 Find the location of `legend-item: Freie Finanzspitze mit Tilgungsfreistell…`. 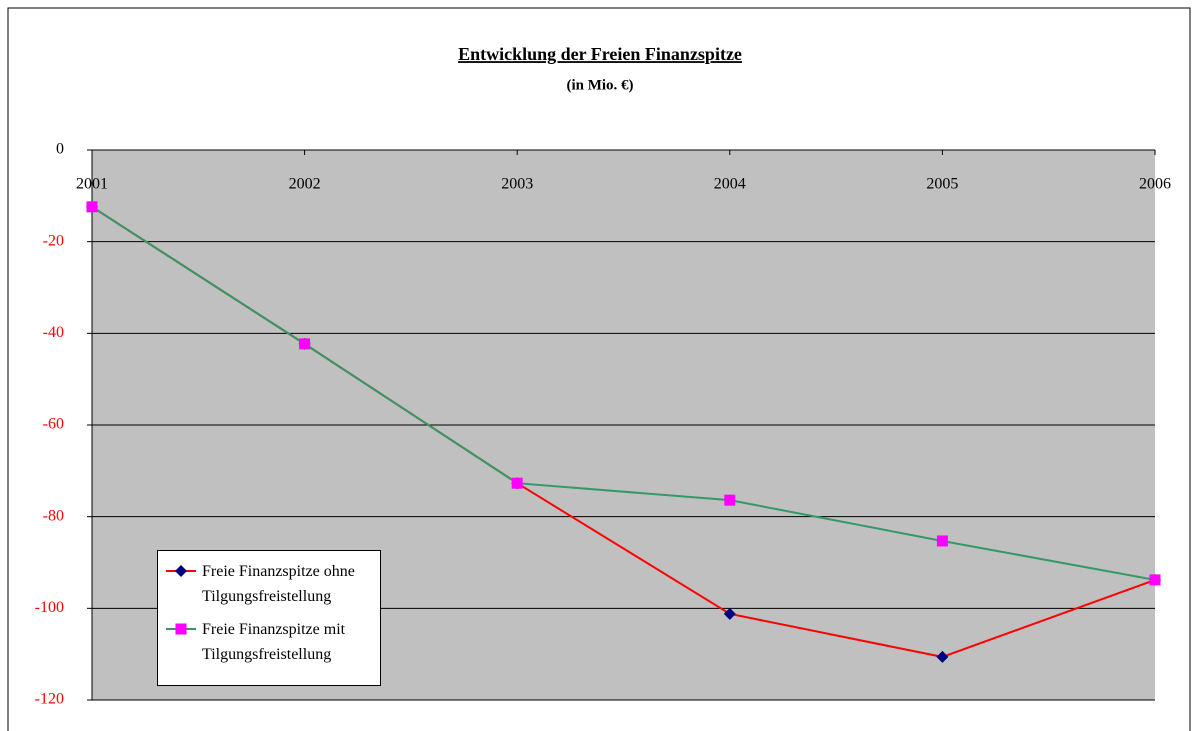

legend-item: Freie Finanzspitze mit Tilgungsfreistell… is located at coordinates (269, 642).